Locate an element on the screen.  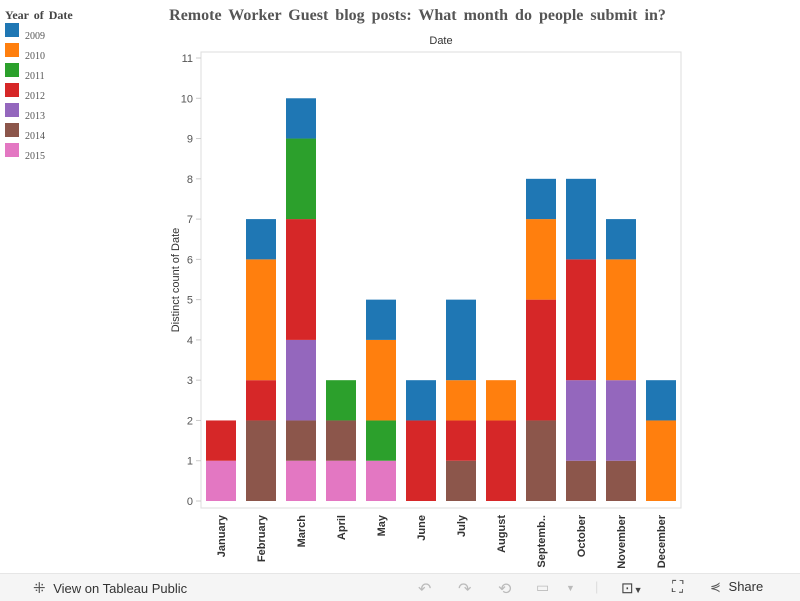
bar-segment-2009-November is located at coordinates (621, 239).